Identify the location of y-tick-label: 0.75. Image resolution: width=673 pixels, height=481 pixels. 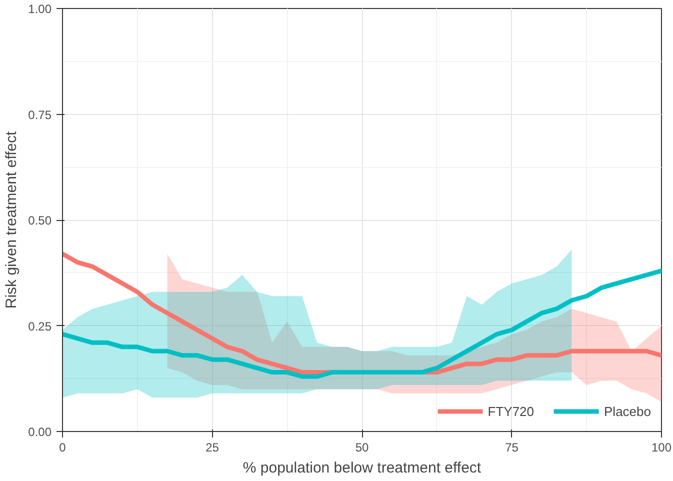
(40, 115).